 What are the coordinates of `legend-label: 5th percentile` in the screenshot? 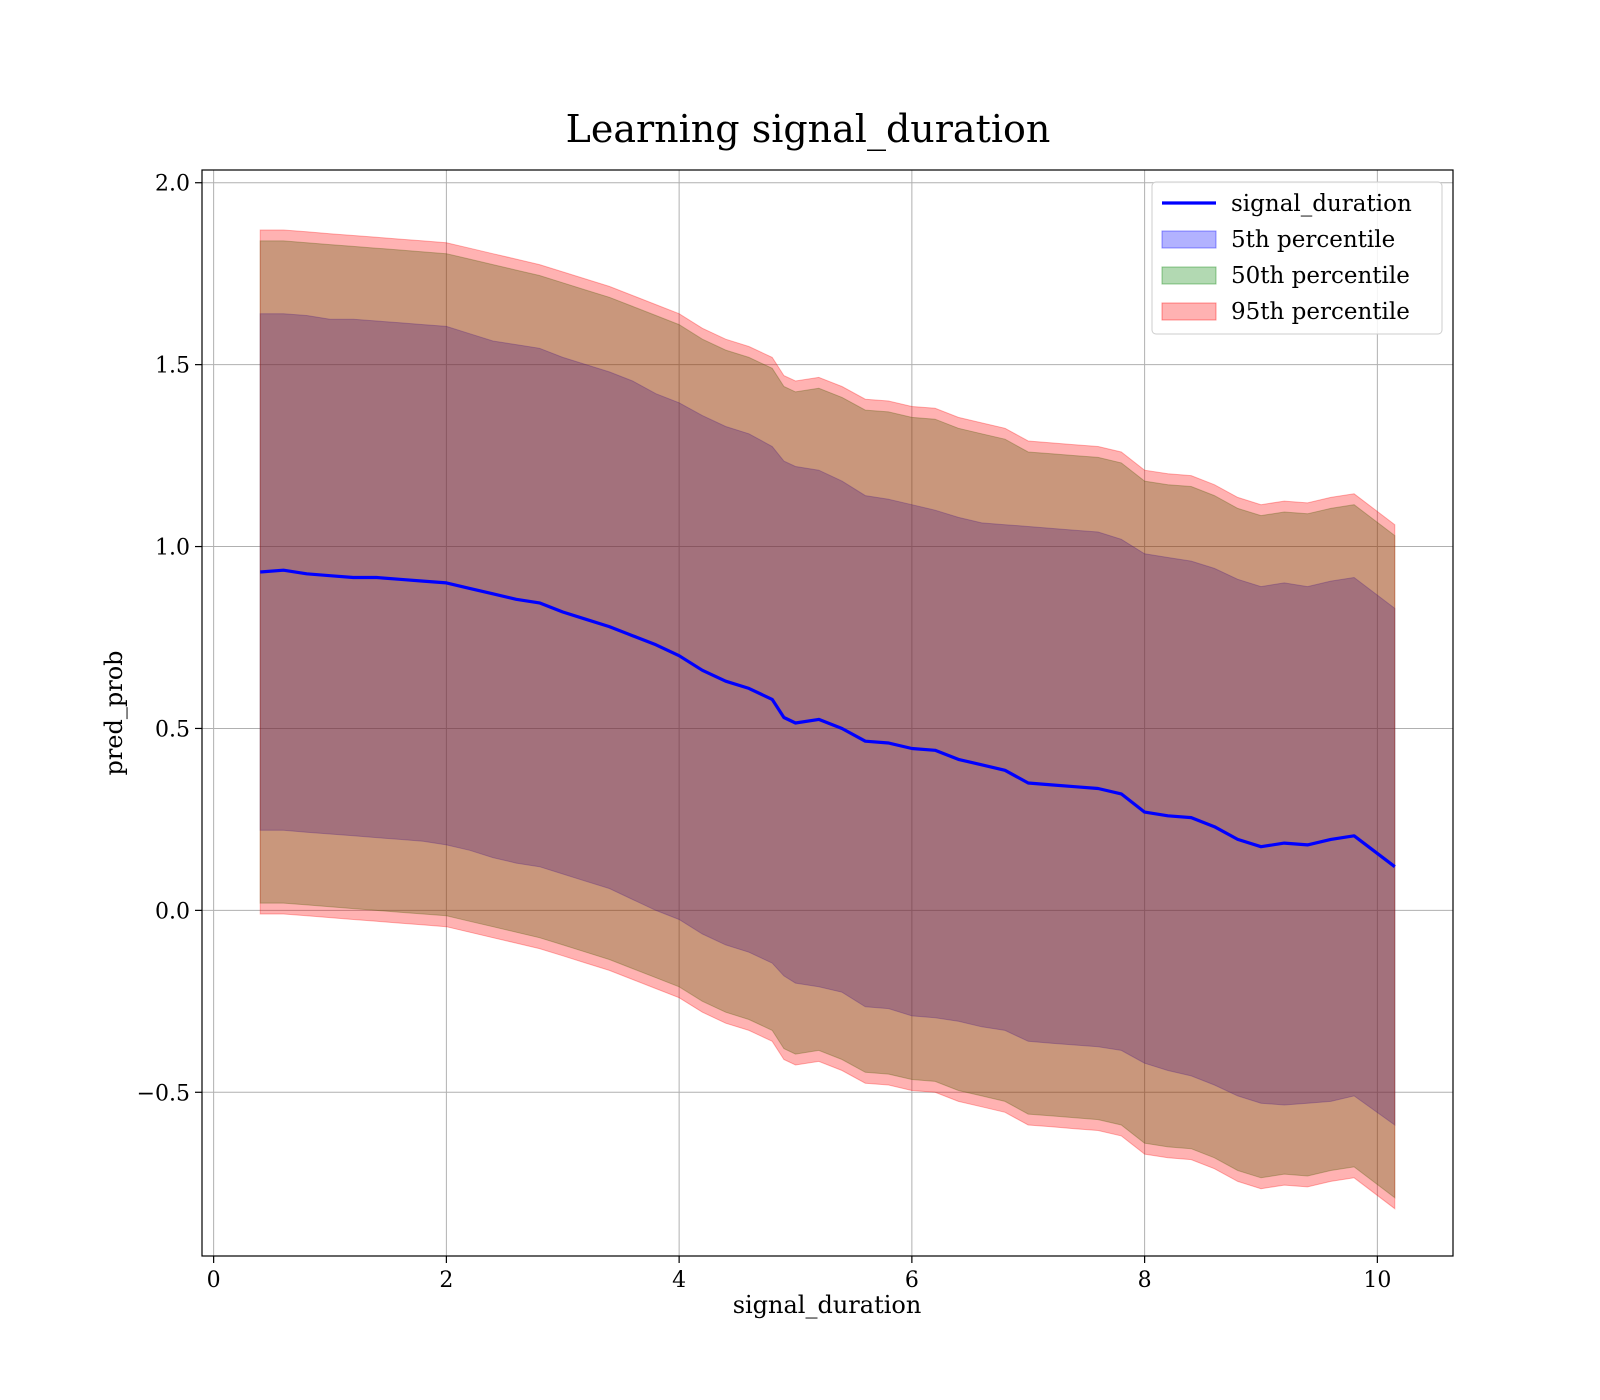 It's located at (1313, 240).